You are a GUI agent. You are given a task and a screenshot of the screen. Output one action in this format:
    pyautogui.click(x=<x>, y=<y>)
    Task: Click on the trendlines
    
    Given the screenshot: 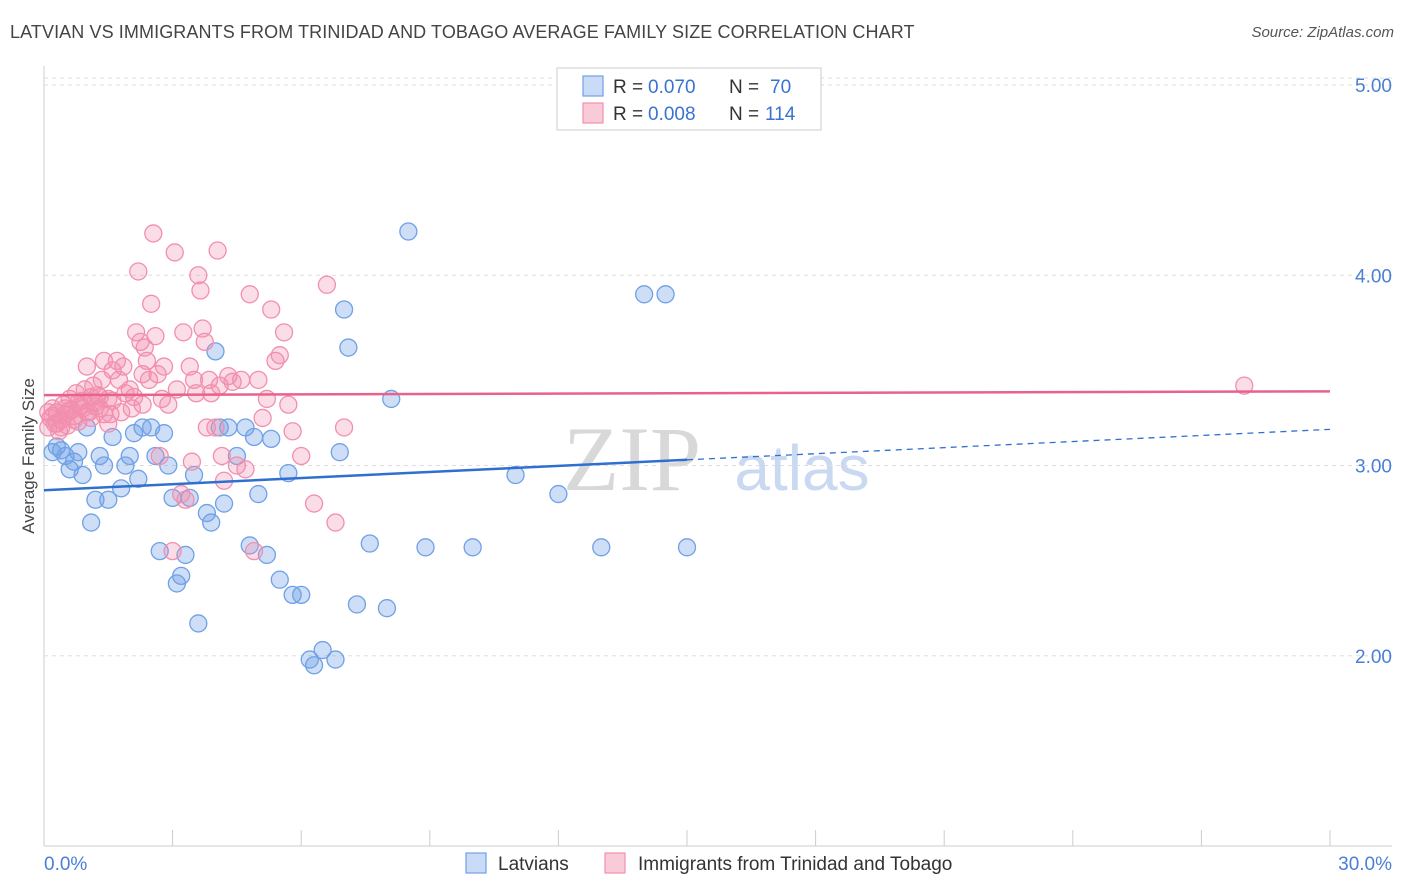 What is the action you would take?
    pyautogui.click(x=687, y=441)
    